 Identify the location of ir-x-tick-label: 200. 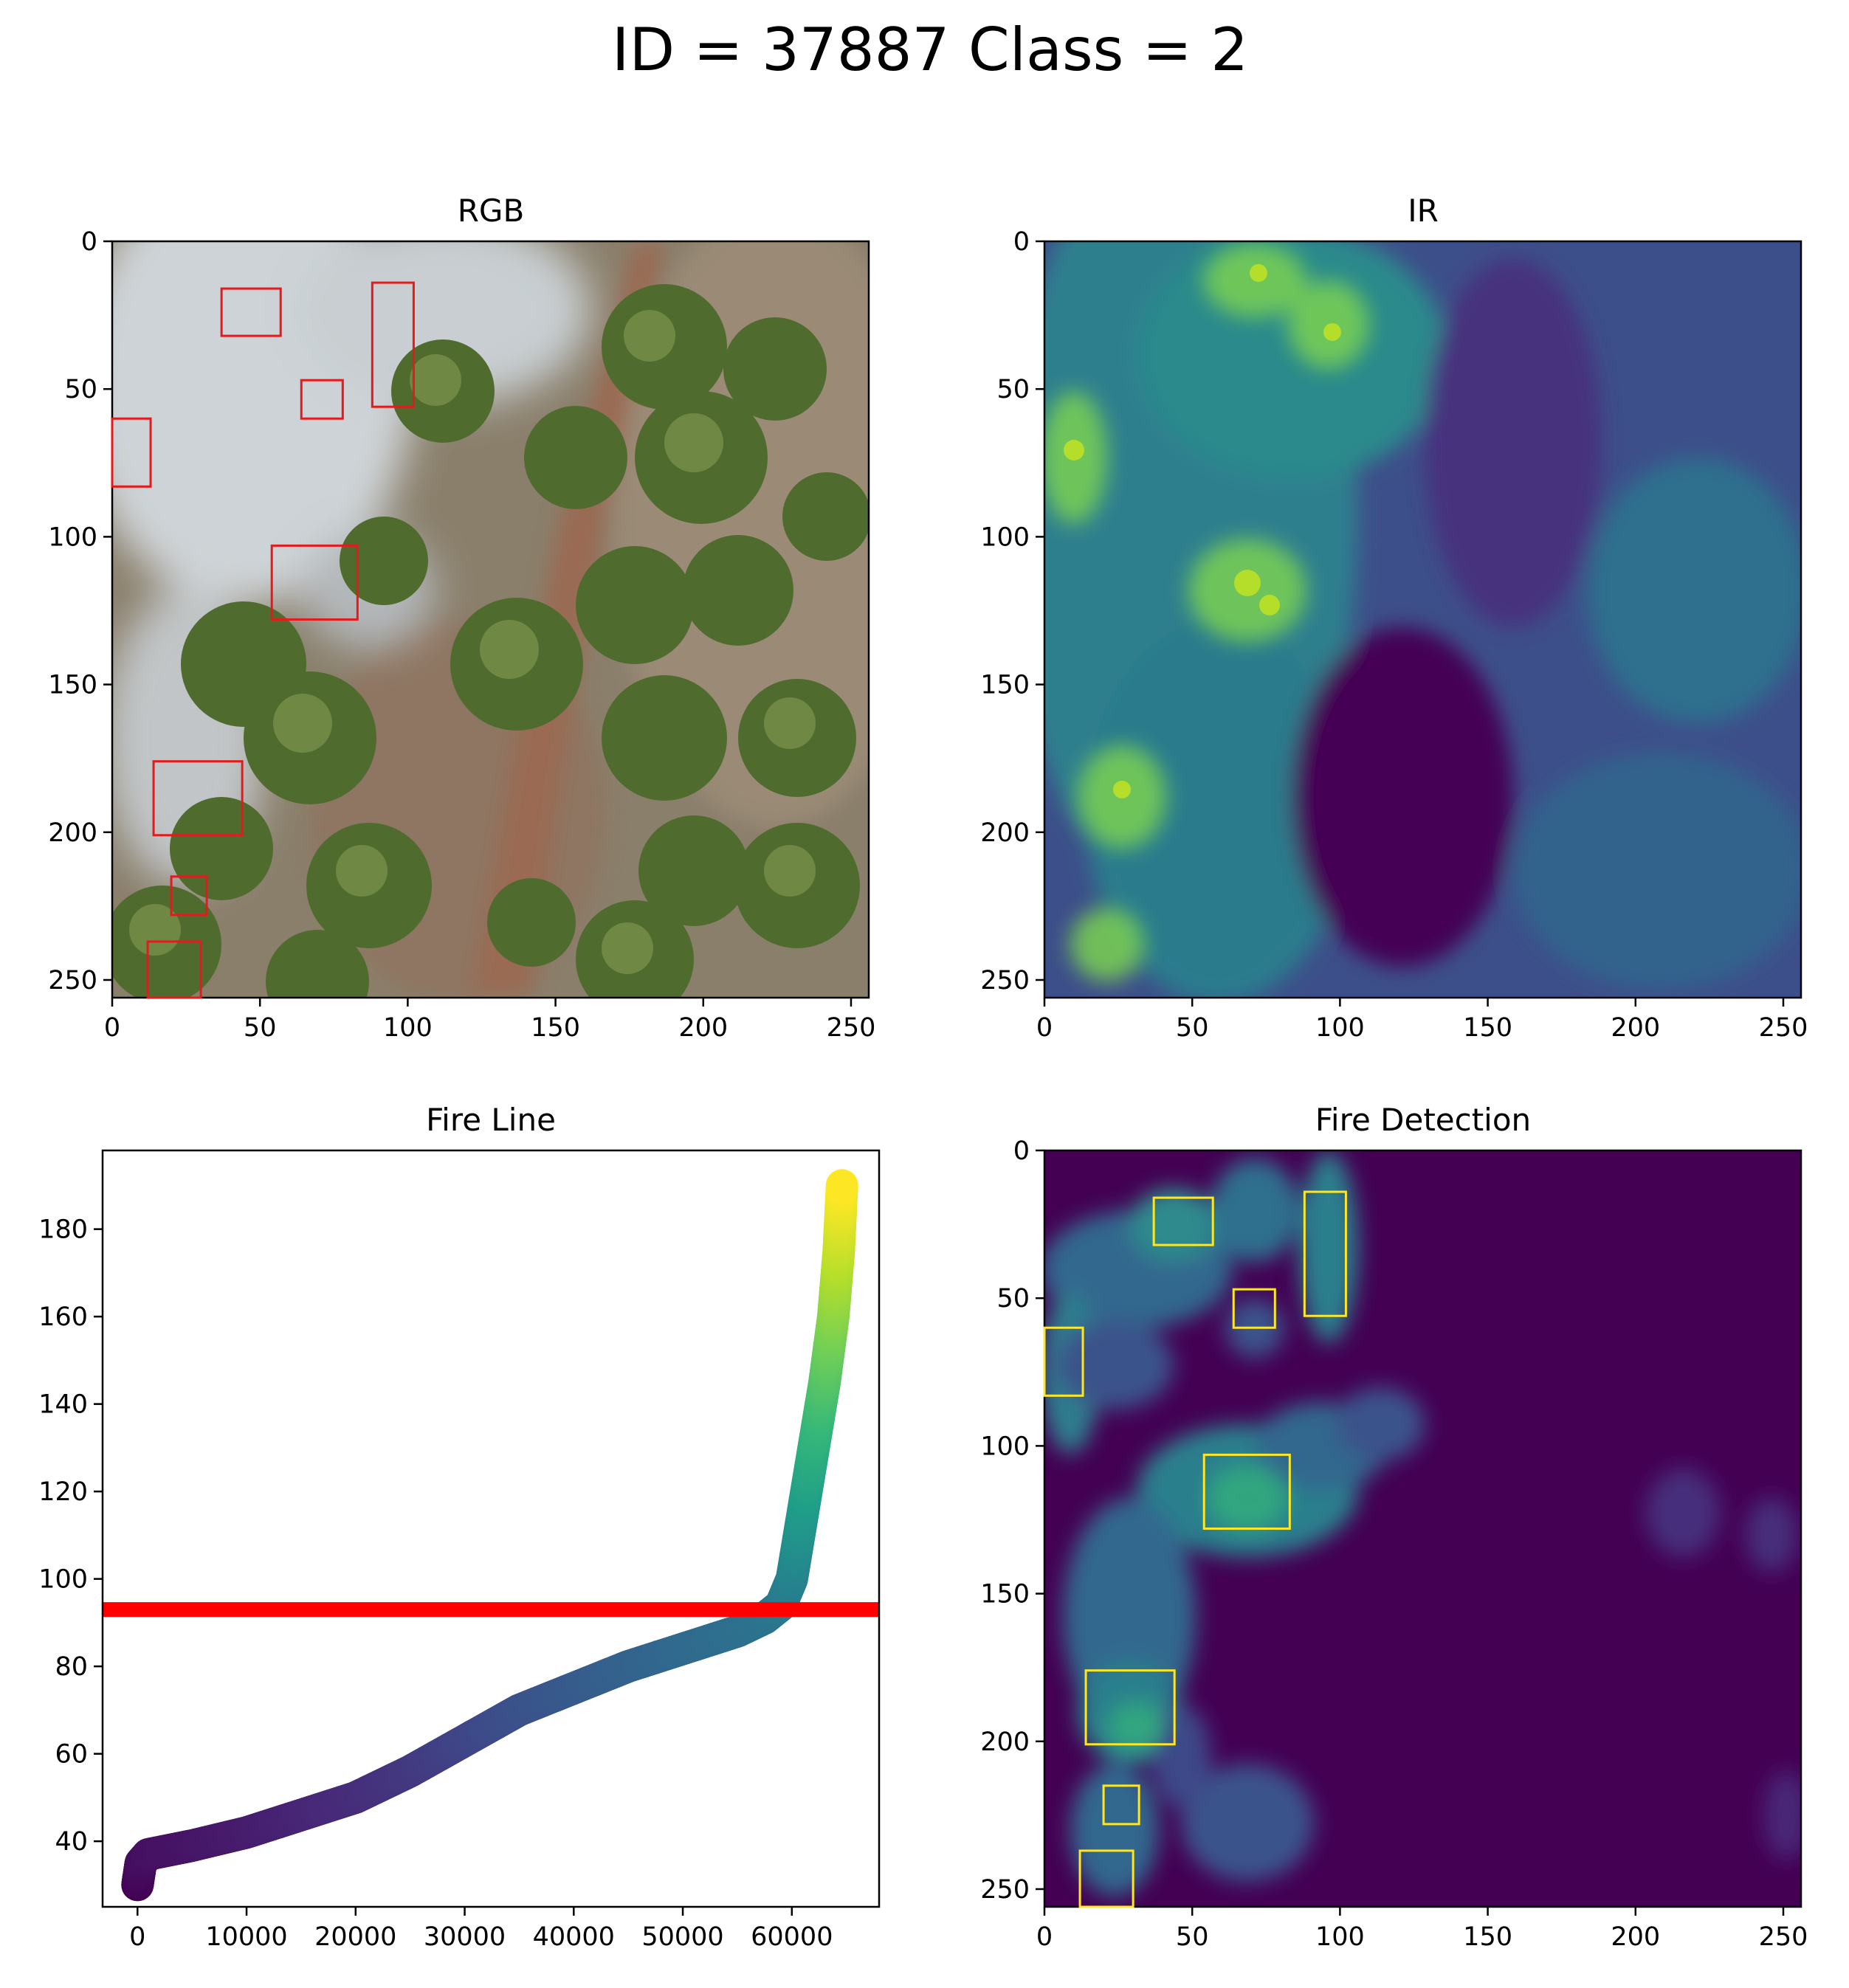
(1635, 1028).